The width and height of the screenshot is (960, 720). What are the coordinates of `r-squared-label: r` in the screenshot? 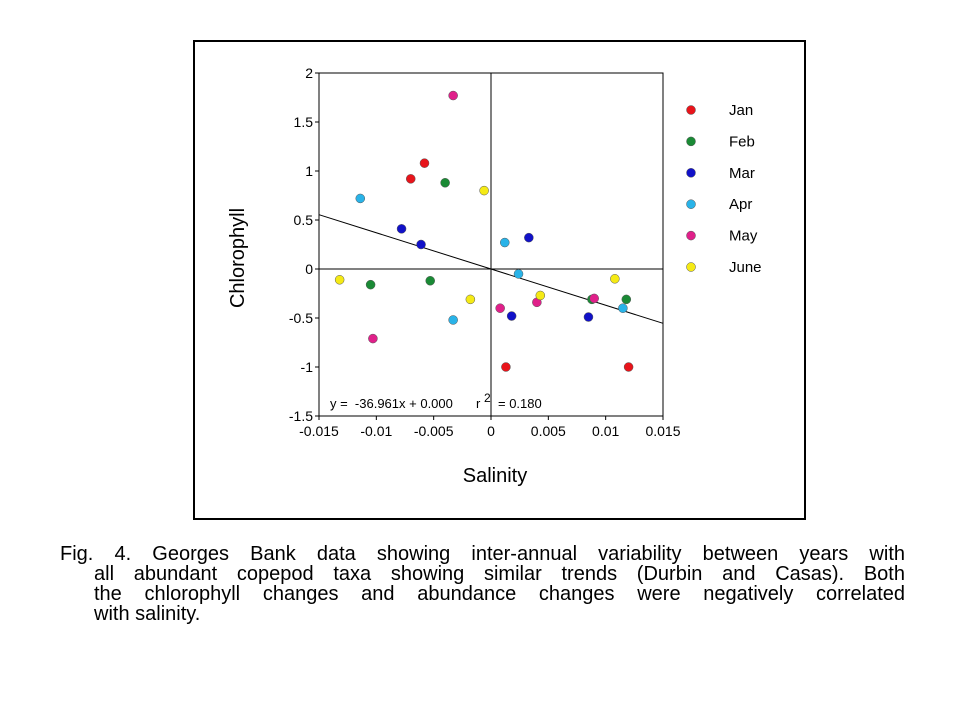 It's located at (478, 403).